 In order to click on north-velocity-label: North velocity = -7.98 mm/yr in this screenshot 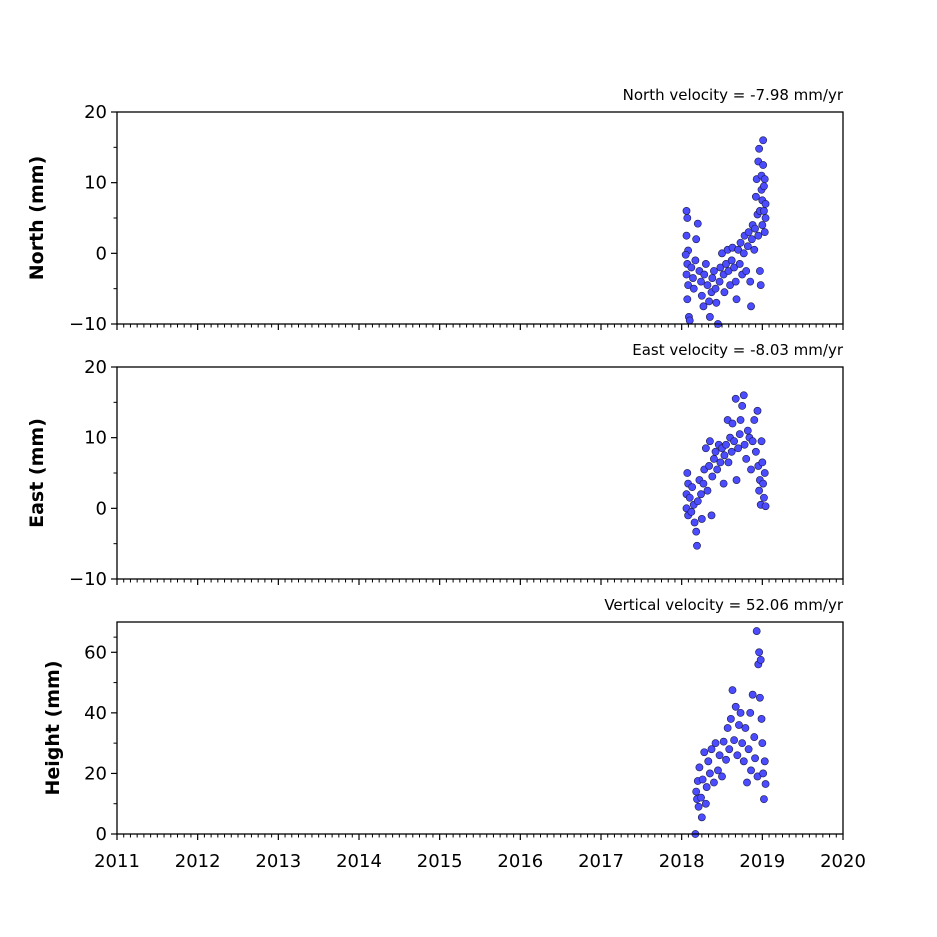, I will do `click(733, 95)`.